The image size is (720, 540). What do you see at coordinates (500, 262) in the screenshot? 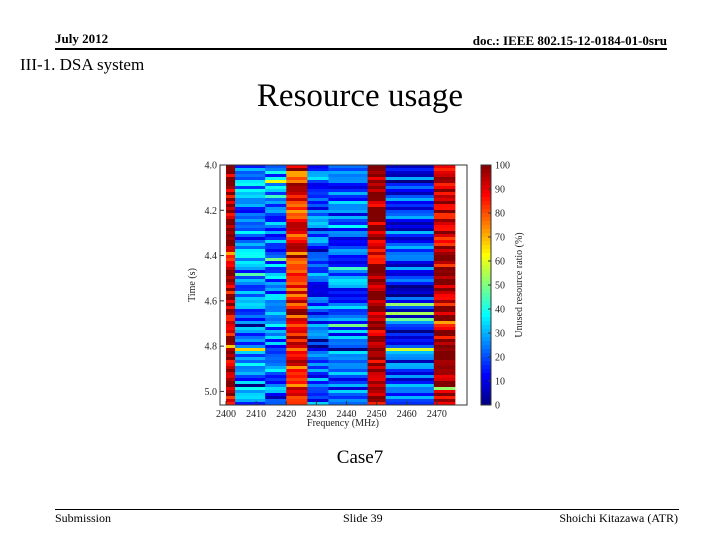
I see `colorbar-tick-label-4: 60` at bounding box center [500, 262].